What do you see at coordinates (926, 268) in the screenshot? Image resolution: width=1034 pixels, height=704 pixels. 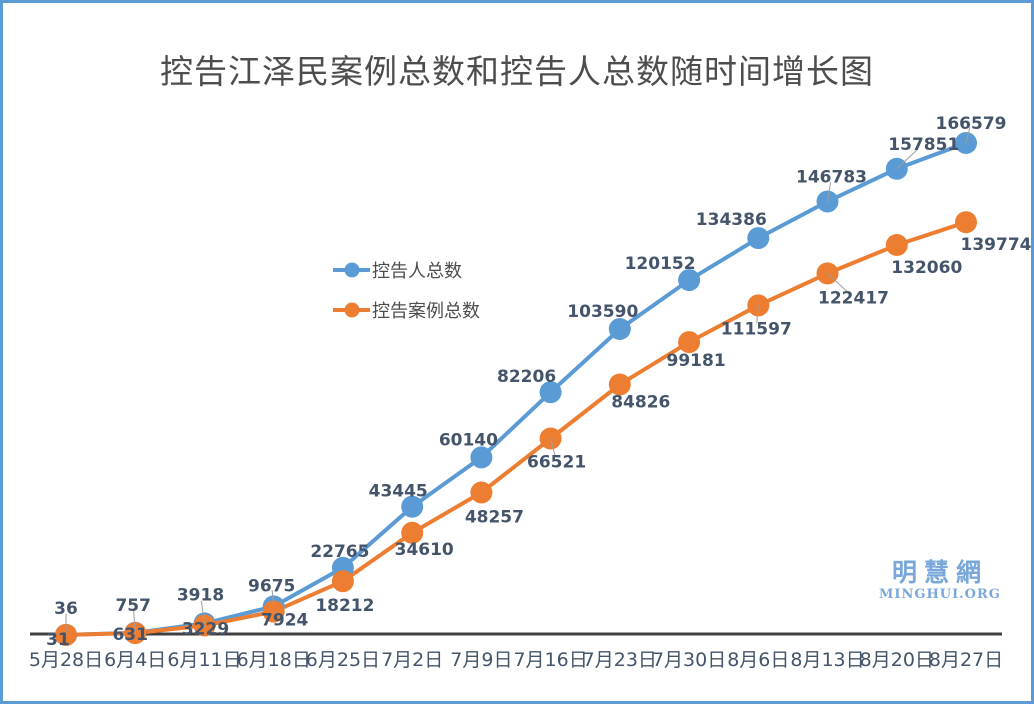 I see `data-label: 132060` at bounding box center [926, 268].